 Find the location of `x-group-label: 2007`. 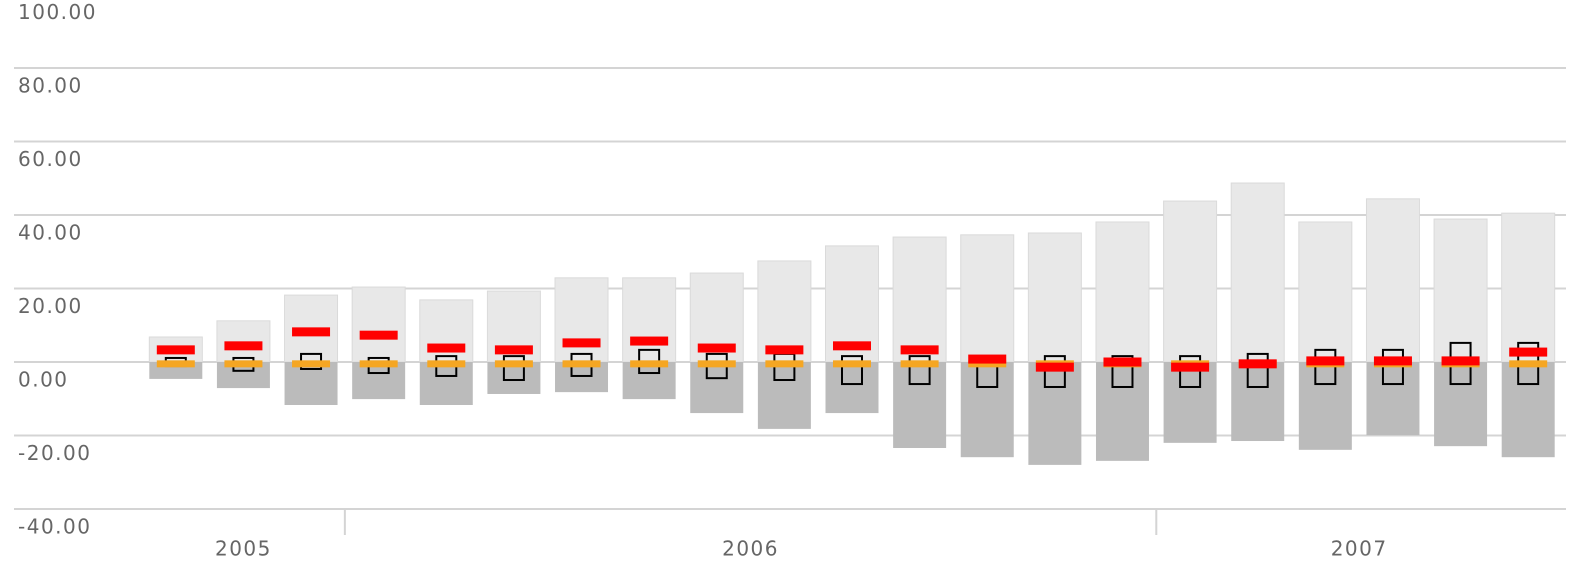

x-group-label: 2007 is located at coordinates (1359, 549).